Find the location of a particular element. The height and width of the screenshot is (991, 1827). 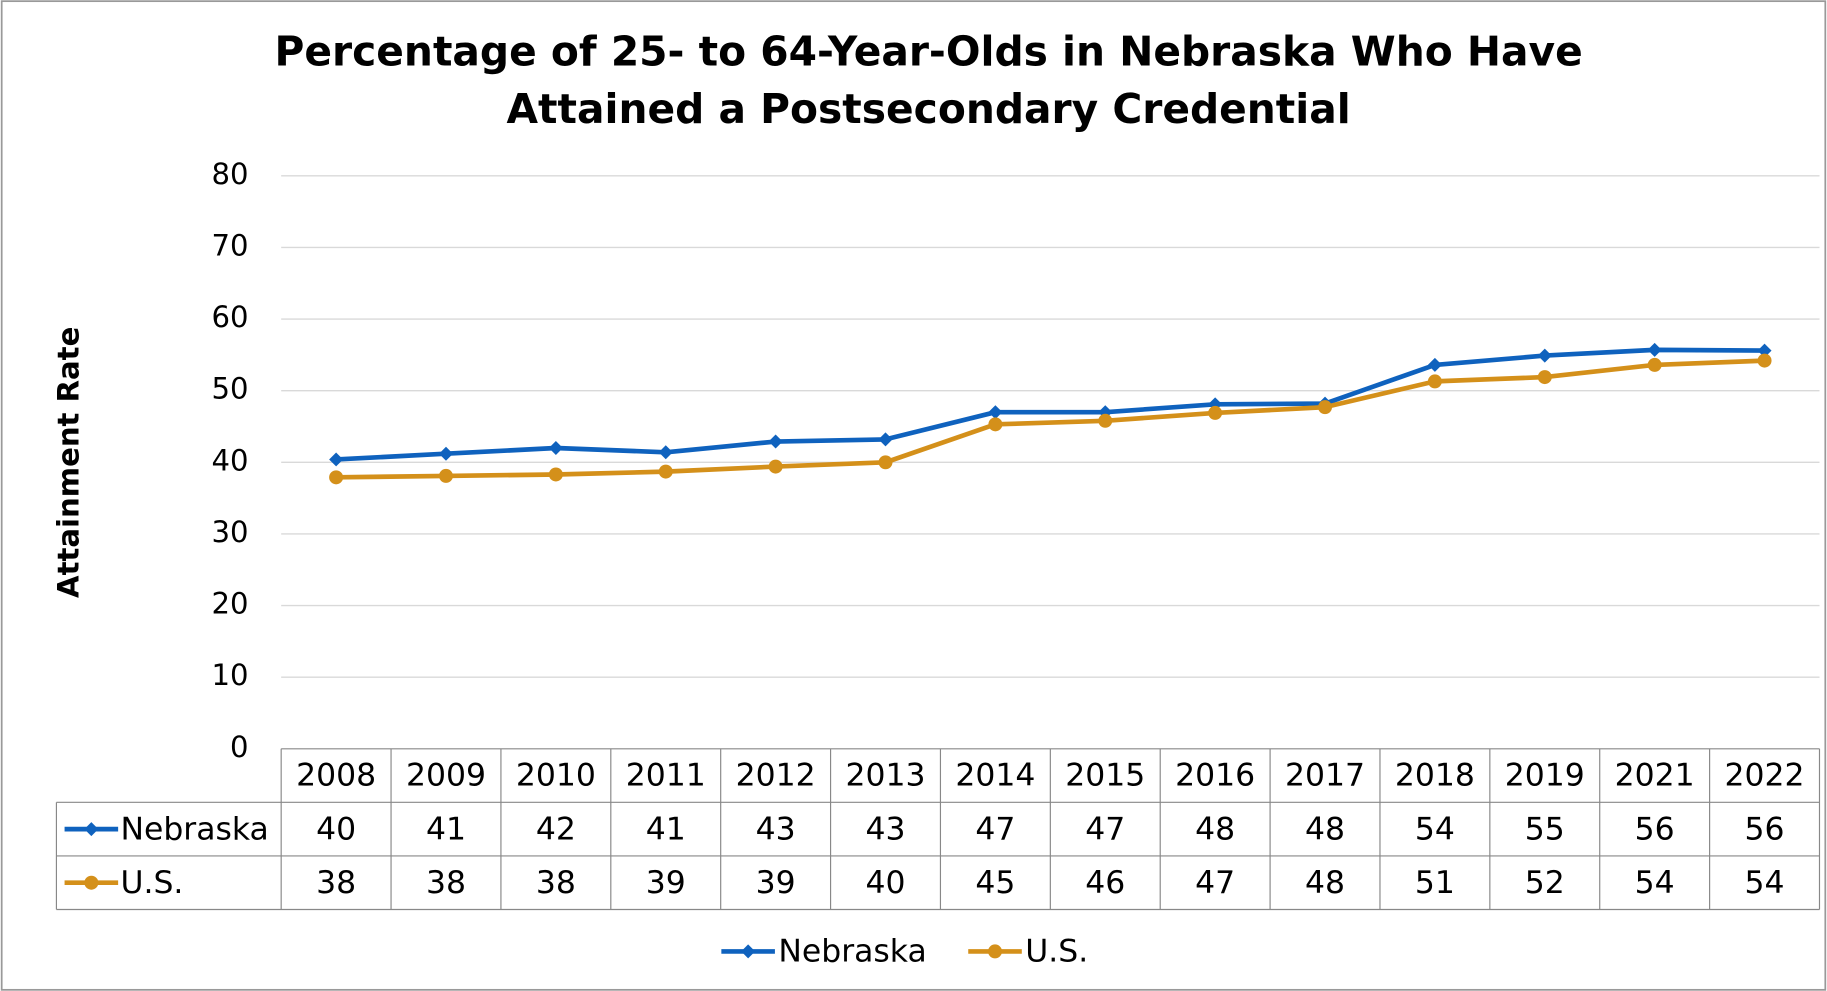

y-tick-label: 10 is located at coordinates (230, 675).